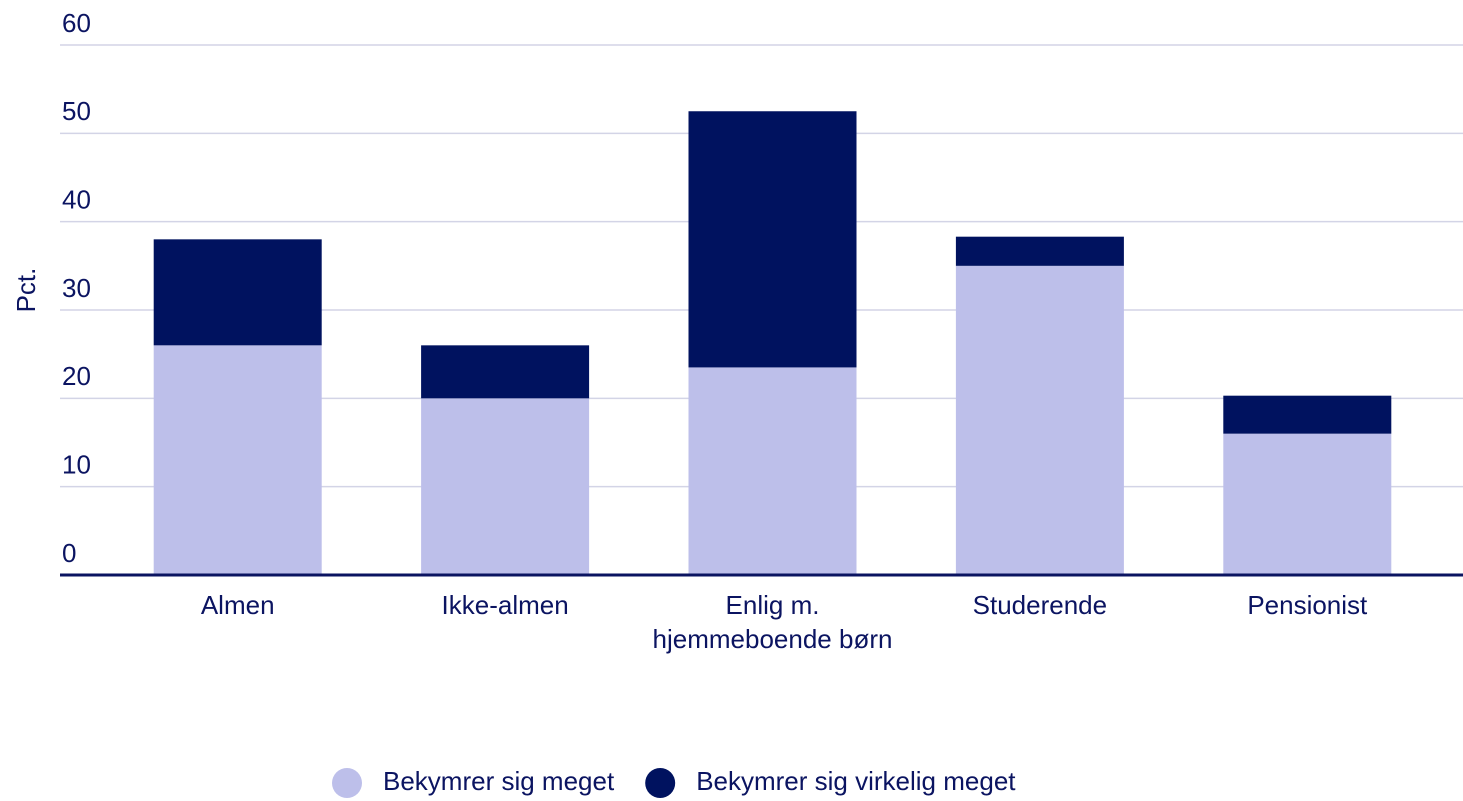  I want to click on y-axis-label: Pct., so click(26, 290).